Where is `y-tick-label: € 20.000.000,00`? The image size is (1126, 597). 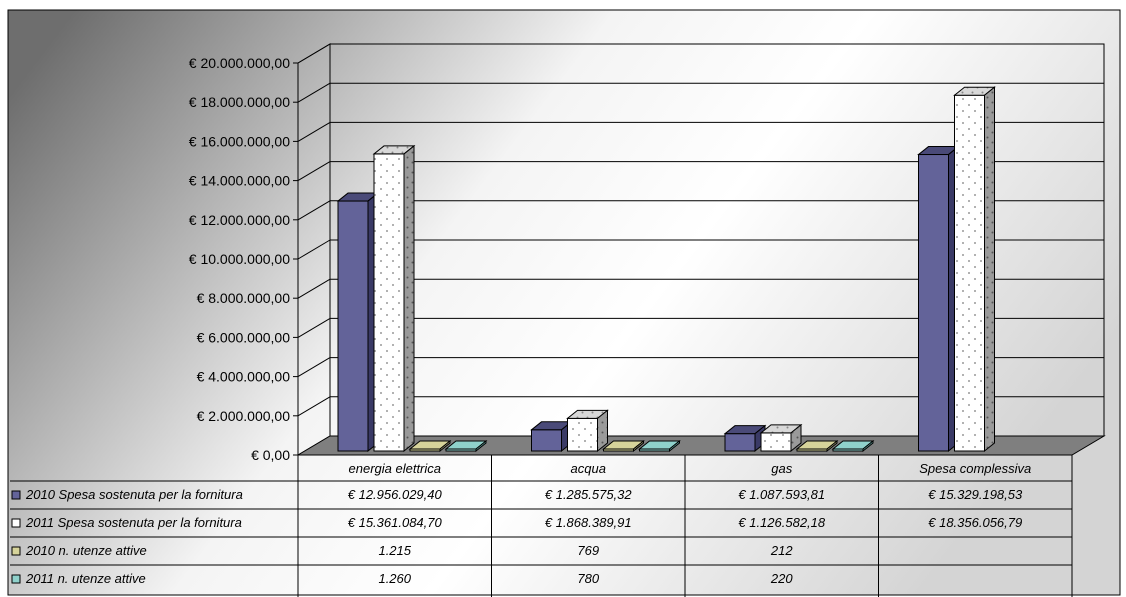
y-tick-label: € 20.000.000,00 is located at coordinates (239, 63).